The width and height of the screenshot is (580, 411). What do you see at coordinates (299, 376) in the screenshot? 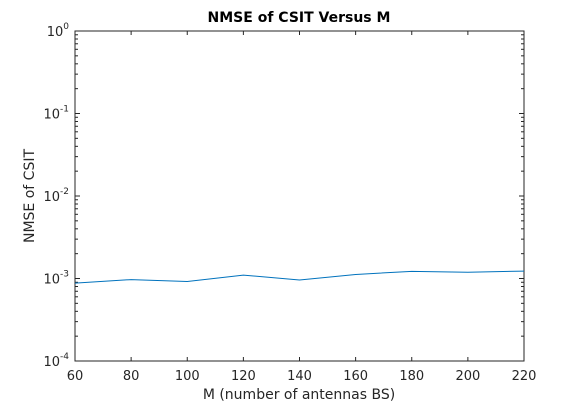
I see `x-tick-label: 140` at bounding box center [299, 376].